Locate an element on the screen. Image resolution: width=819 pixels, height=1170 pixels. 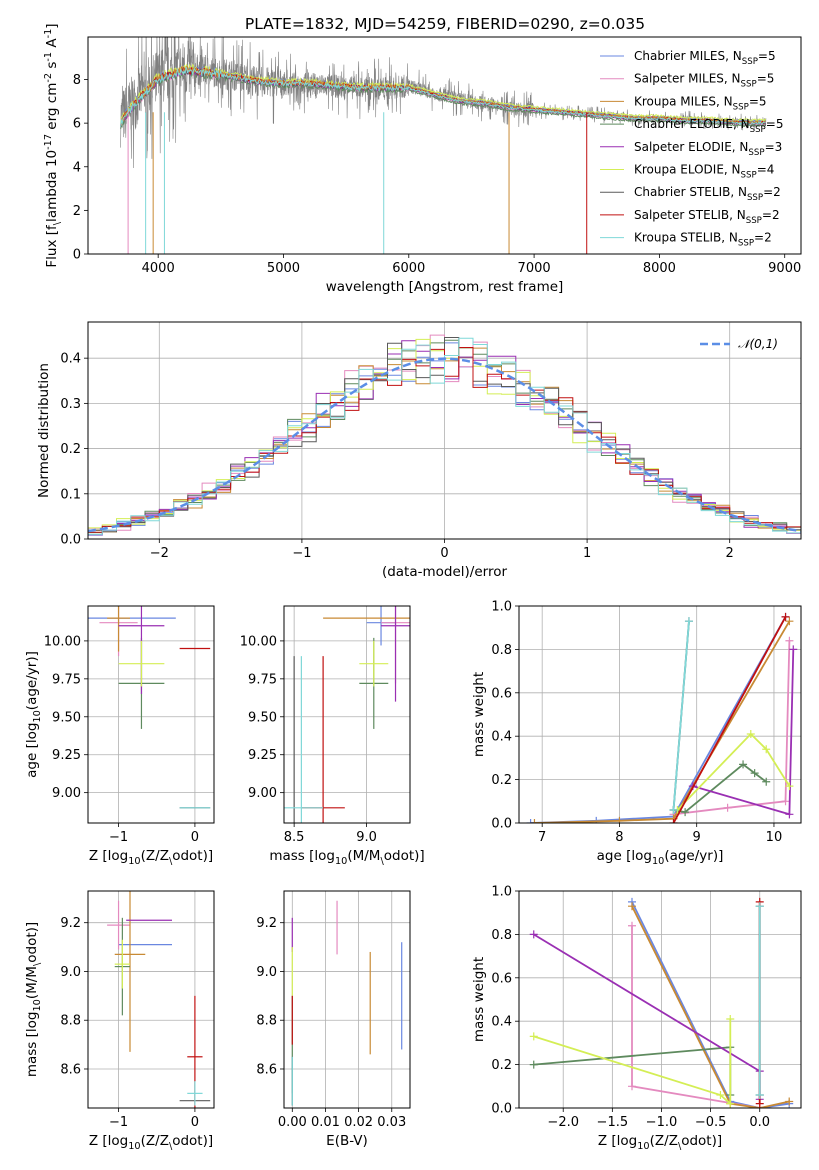
y-tick-label: 8 is located at coordinates (77, 80).